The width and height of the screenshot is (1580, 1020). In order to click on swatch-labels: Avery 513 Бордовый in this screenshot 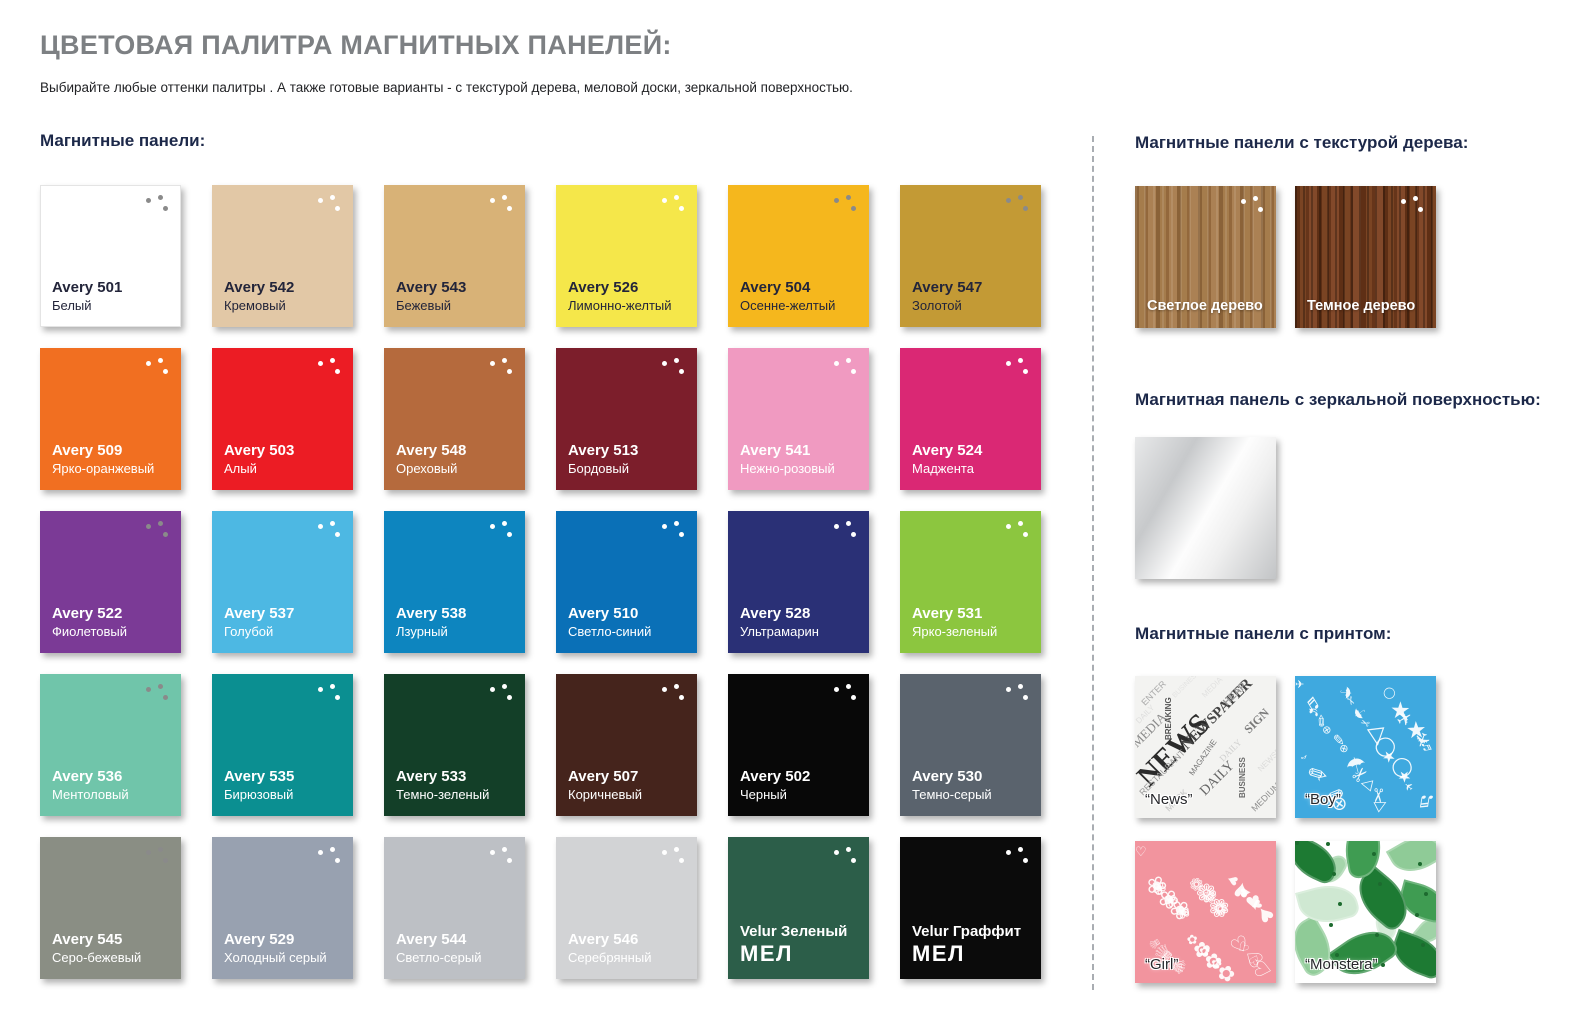, I will do `click(629, 459)`.